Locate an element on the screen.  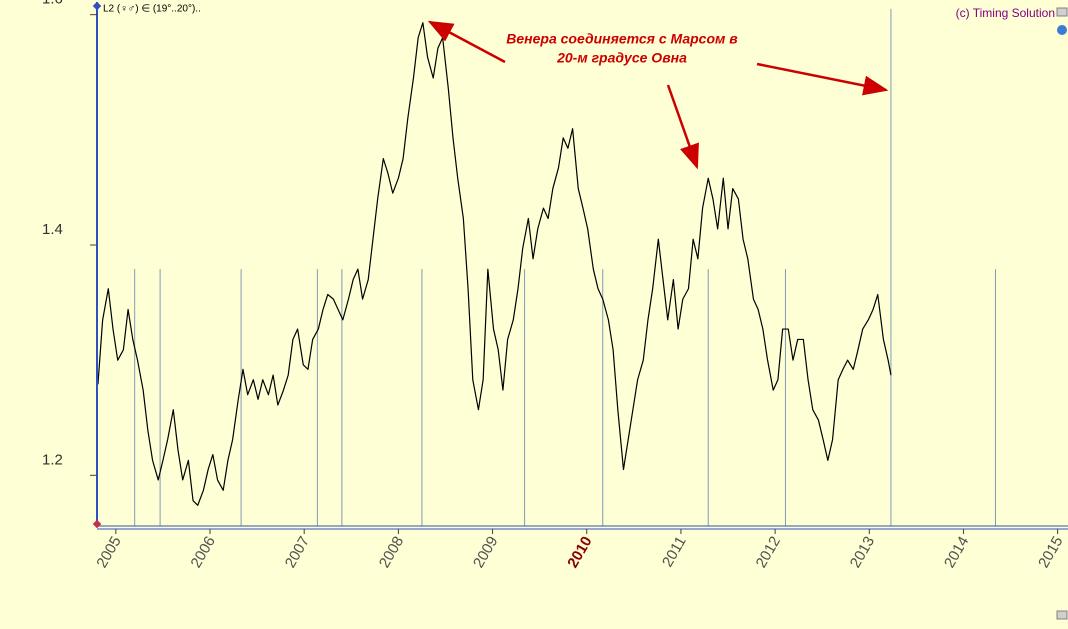
copyright: (c) Timing Solution is located at coordinates (1005, 13).